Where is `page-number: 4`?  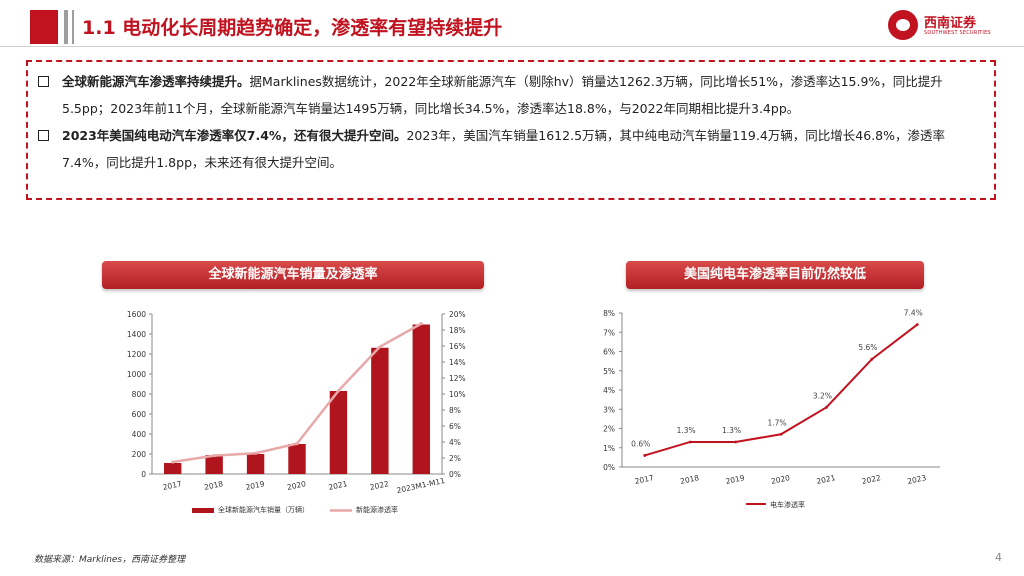 page-number: 4 is located at coordinates (998, 557).